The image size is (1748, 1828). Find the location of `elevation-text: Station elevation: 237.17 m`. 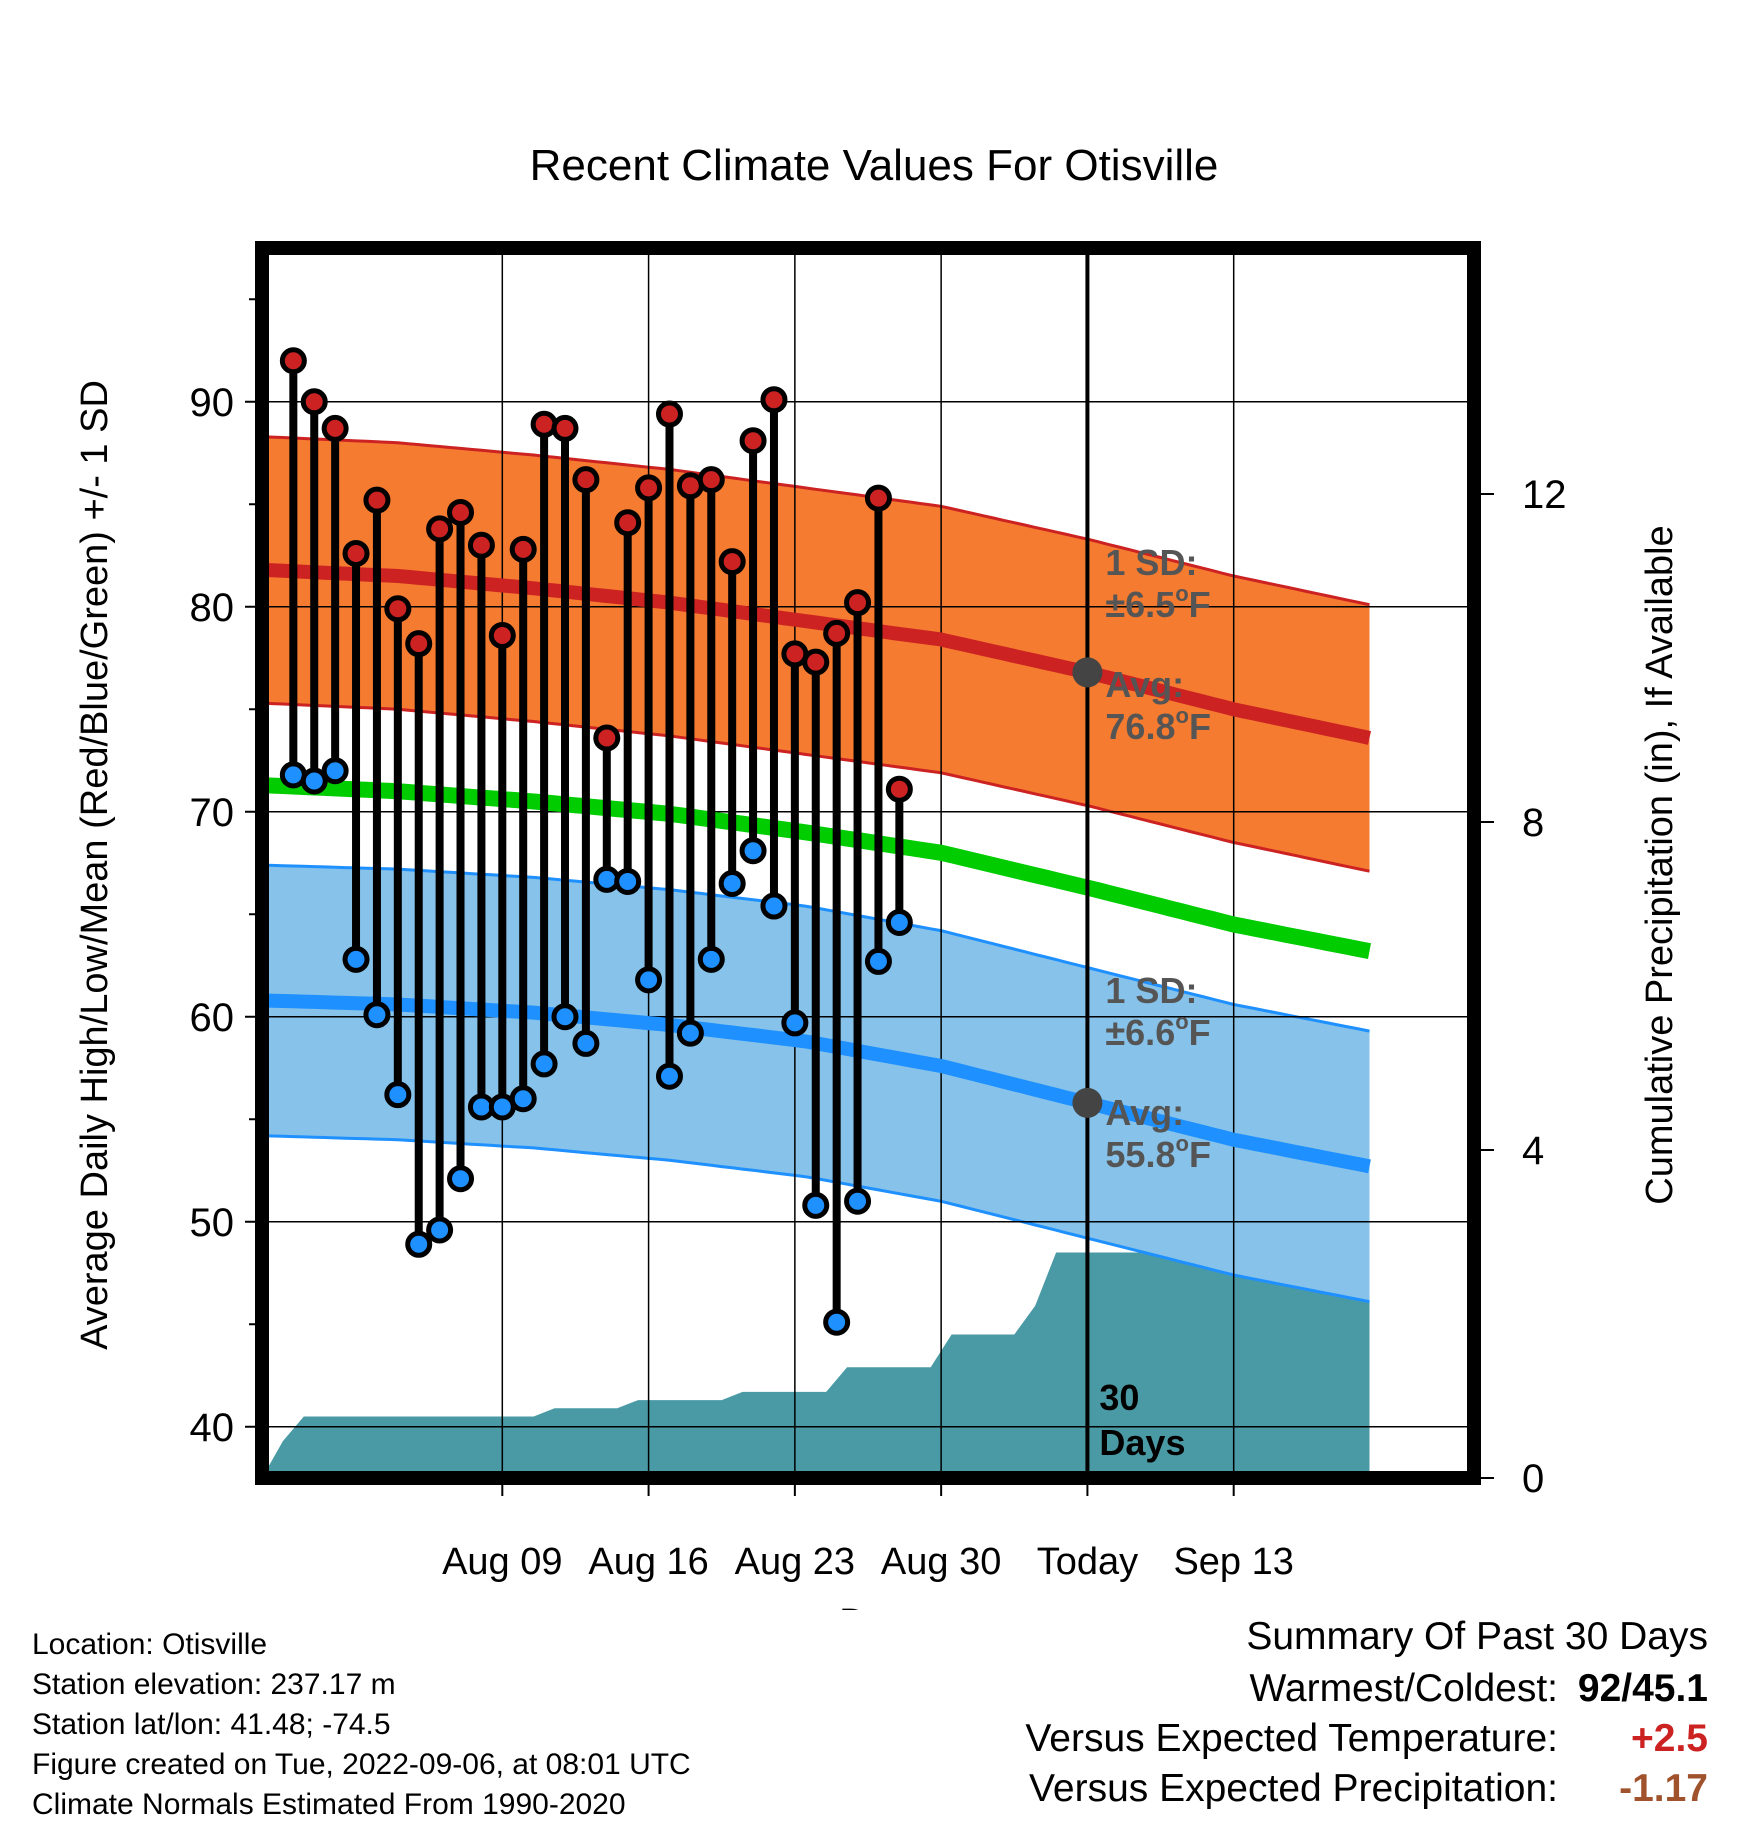

elevation-text: Station elevation: 237.17 m is located at coordinates (214, 1684).